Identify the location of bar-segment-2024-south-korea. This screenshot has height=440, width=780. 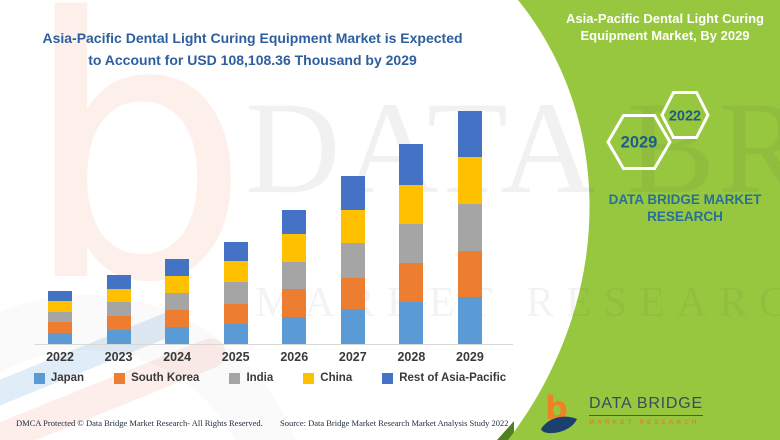
(177, 318).